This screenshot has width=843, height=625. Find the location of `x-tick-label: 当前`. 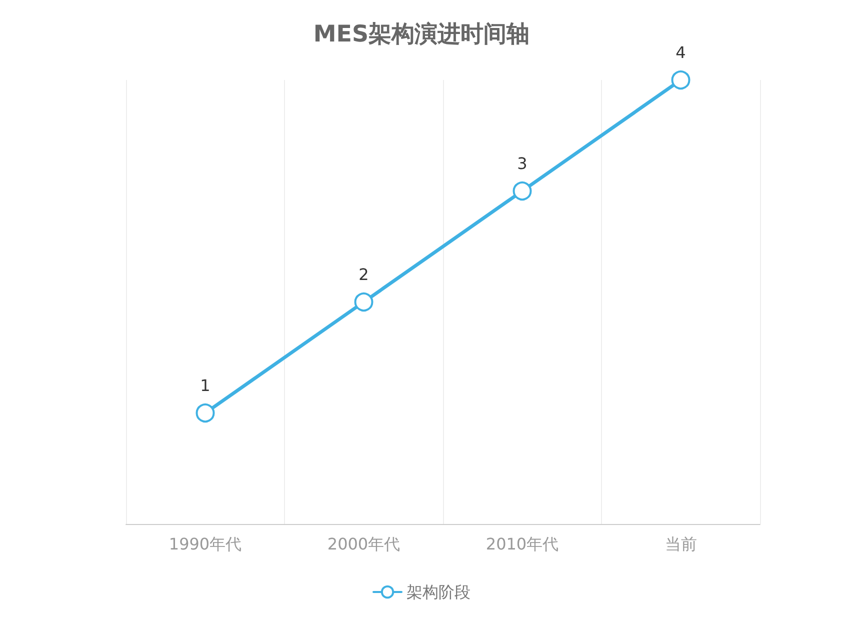

x-tick-label: 当前 is located at coordinates (680, 544).